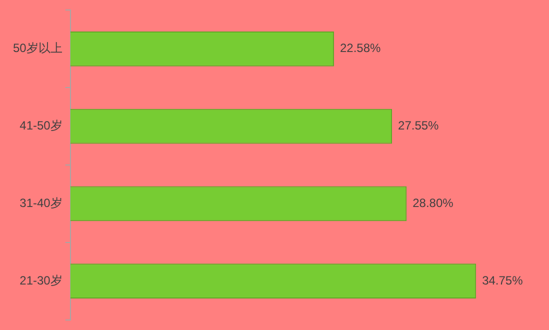 This screenshot has width=549, height=330. Describe the element at coordinates (419, 125) in the screenshot. I see `data-label: 27.55%` at that location.